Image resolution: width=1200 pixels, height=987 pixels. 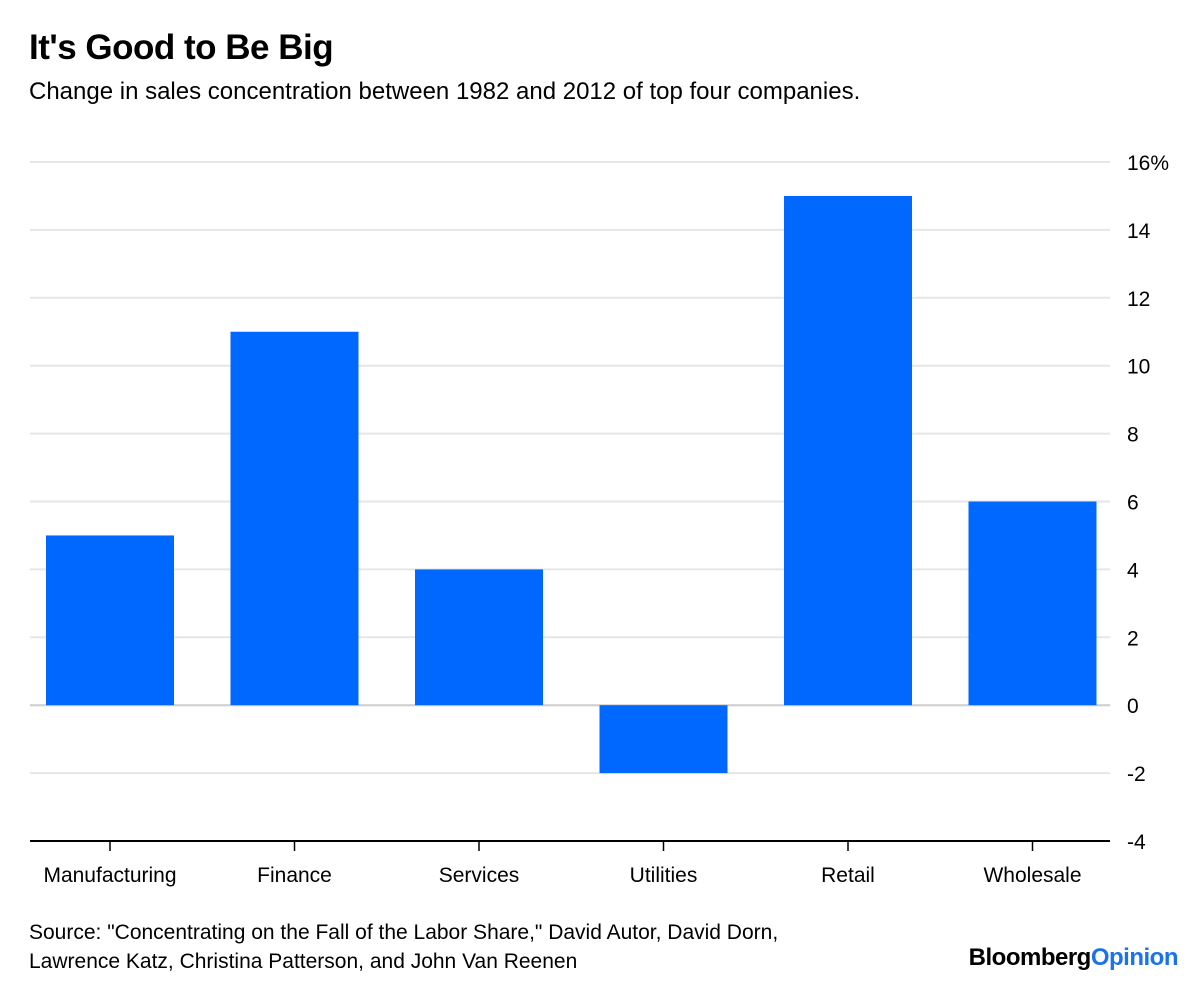 What do you see at coordinates (664, 875) in the screenshot?
I see `x-tick-label: Utilities` at bounding box center [664, 875].